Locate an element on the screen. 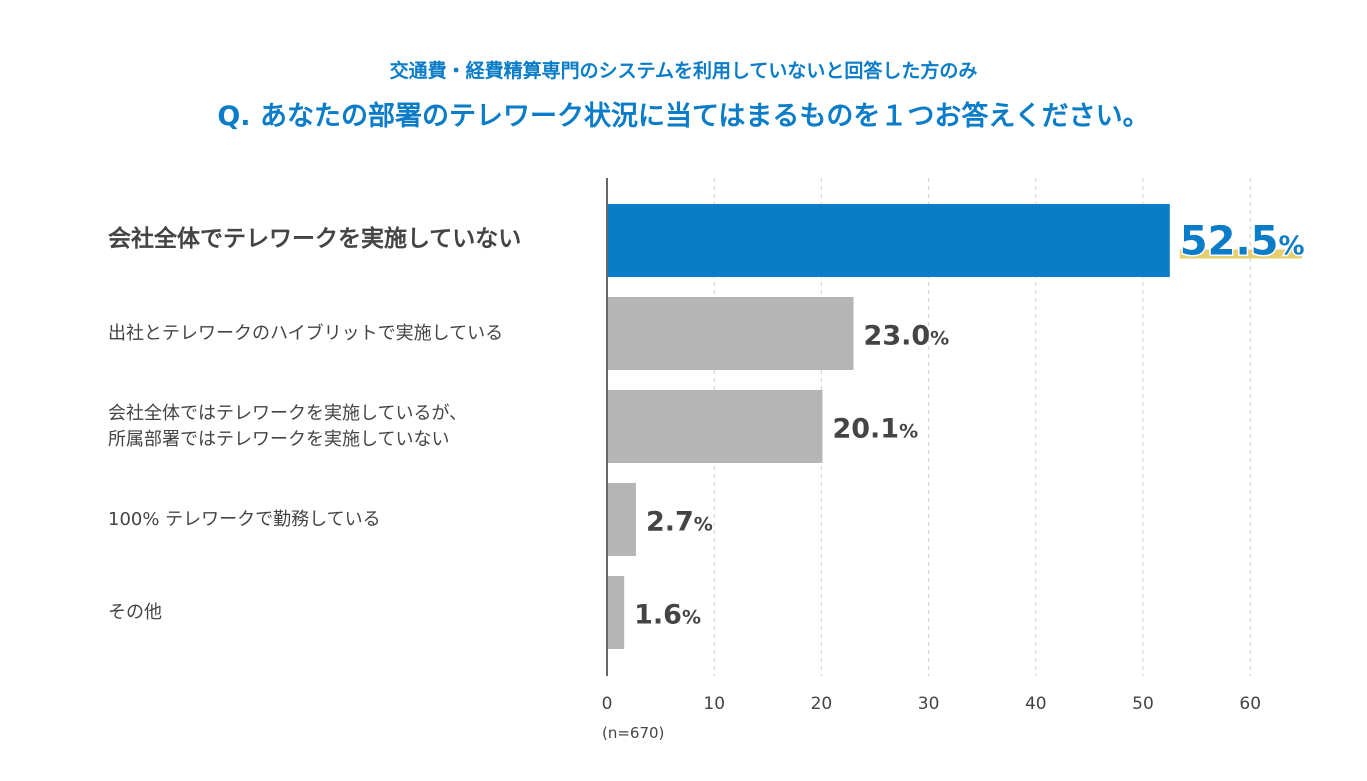  chart-title: Q. あなたの部署のテレワーク状況に当てはまるものを１つお答えください。 is located at coordinates (683, 116).